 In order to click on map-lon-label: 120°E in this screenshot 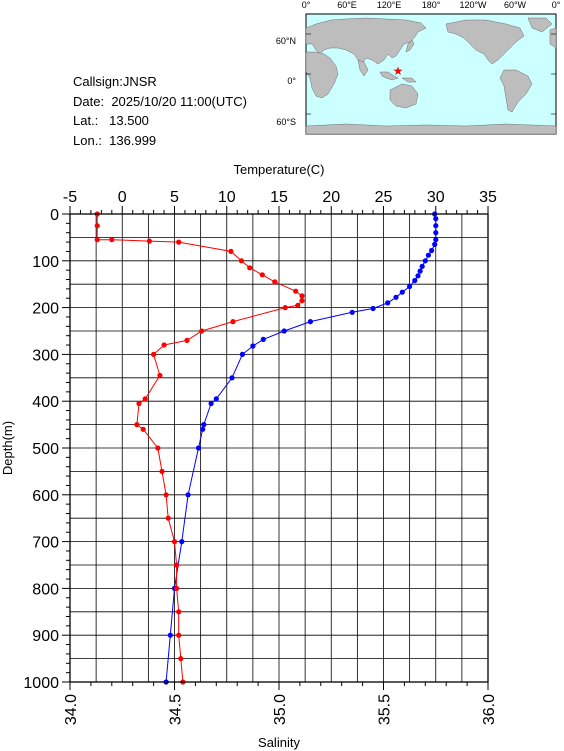, I will do `click(389, 5)`.